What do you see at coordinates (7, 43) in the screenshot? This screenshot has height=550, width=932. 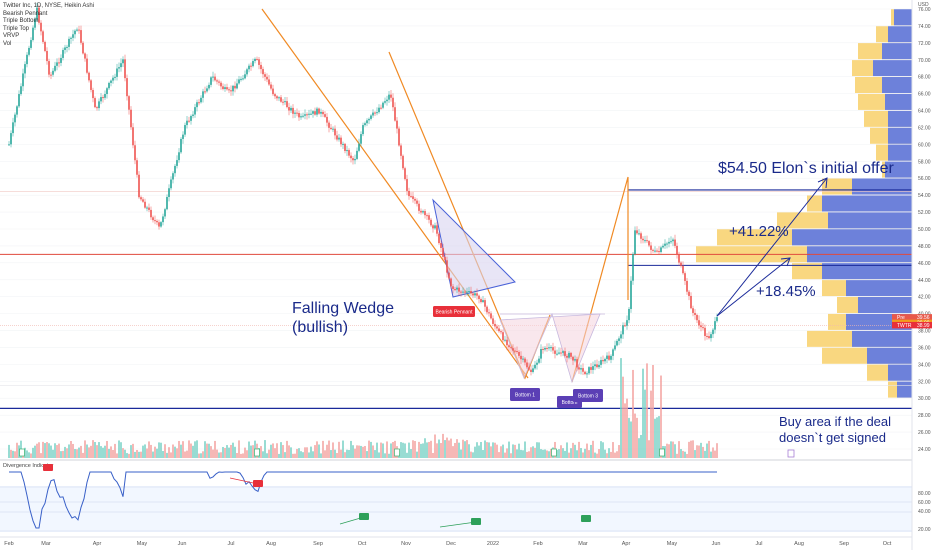 I see `legend-item: Vol` at bounding box center [7, 43].